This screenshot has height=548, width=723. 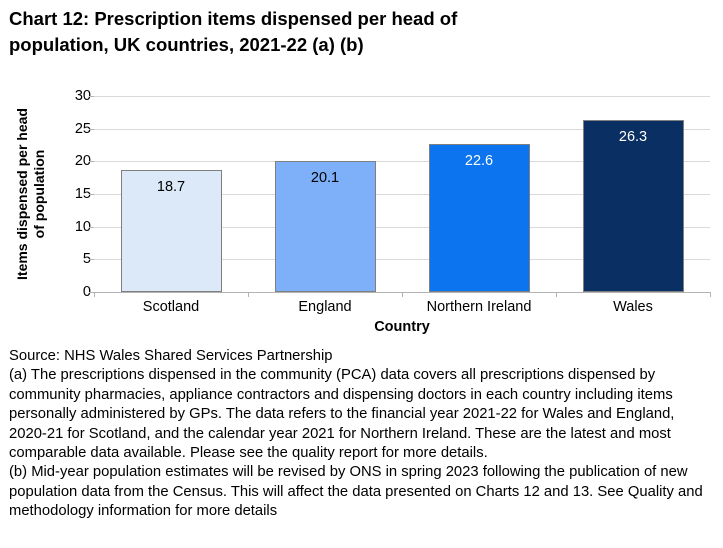 What do you see at coordinates (82, 226) in the screenshot?
I see `y-tick-label-10: 10` at bounding box center [82, 226].